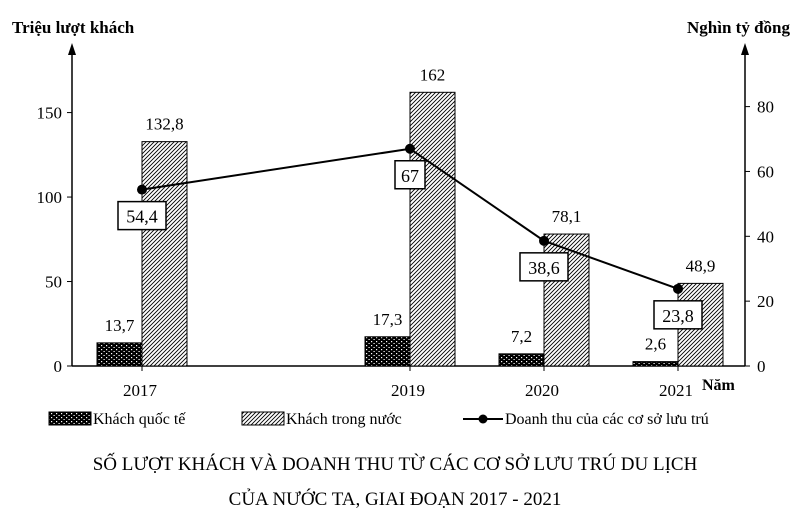 This screenshot has width=790, height=520. Describe the element at coordinates (521, 336) in the screenshot. I see `data-label-international: 7,2` at that location.